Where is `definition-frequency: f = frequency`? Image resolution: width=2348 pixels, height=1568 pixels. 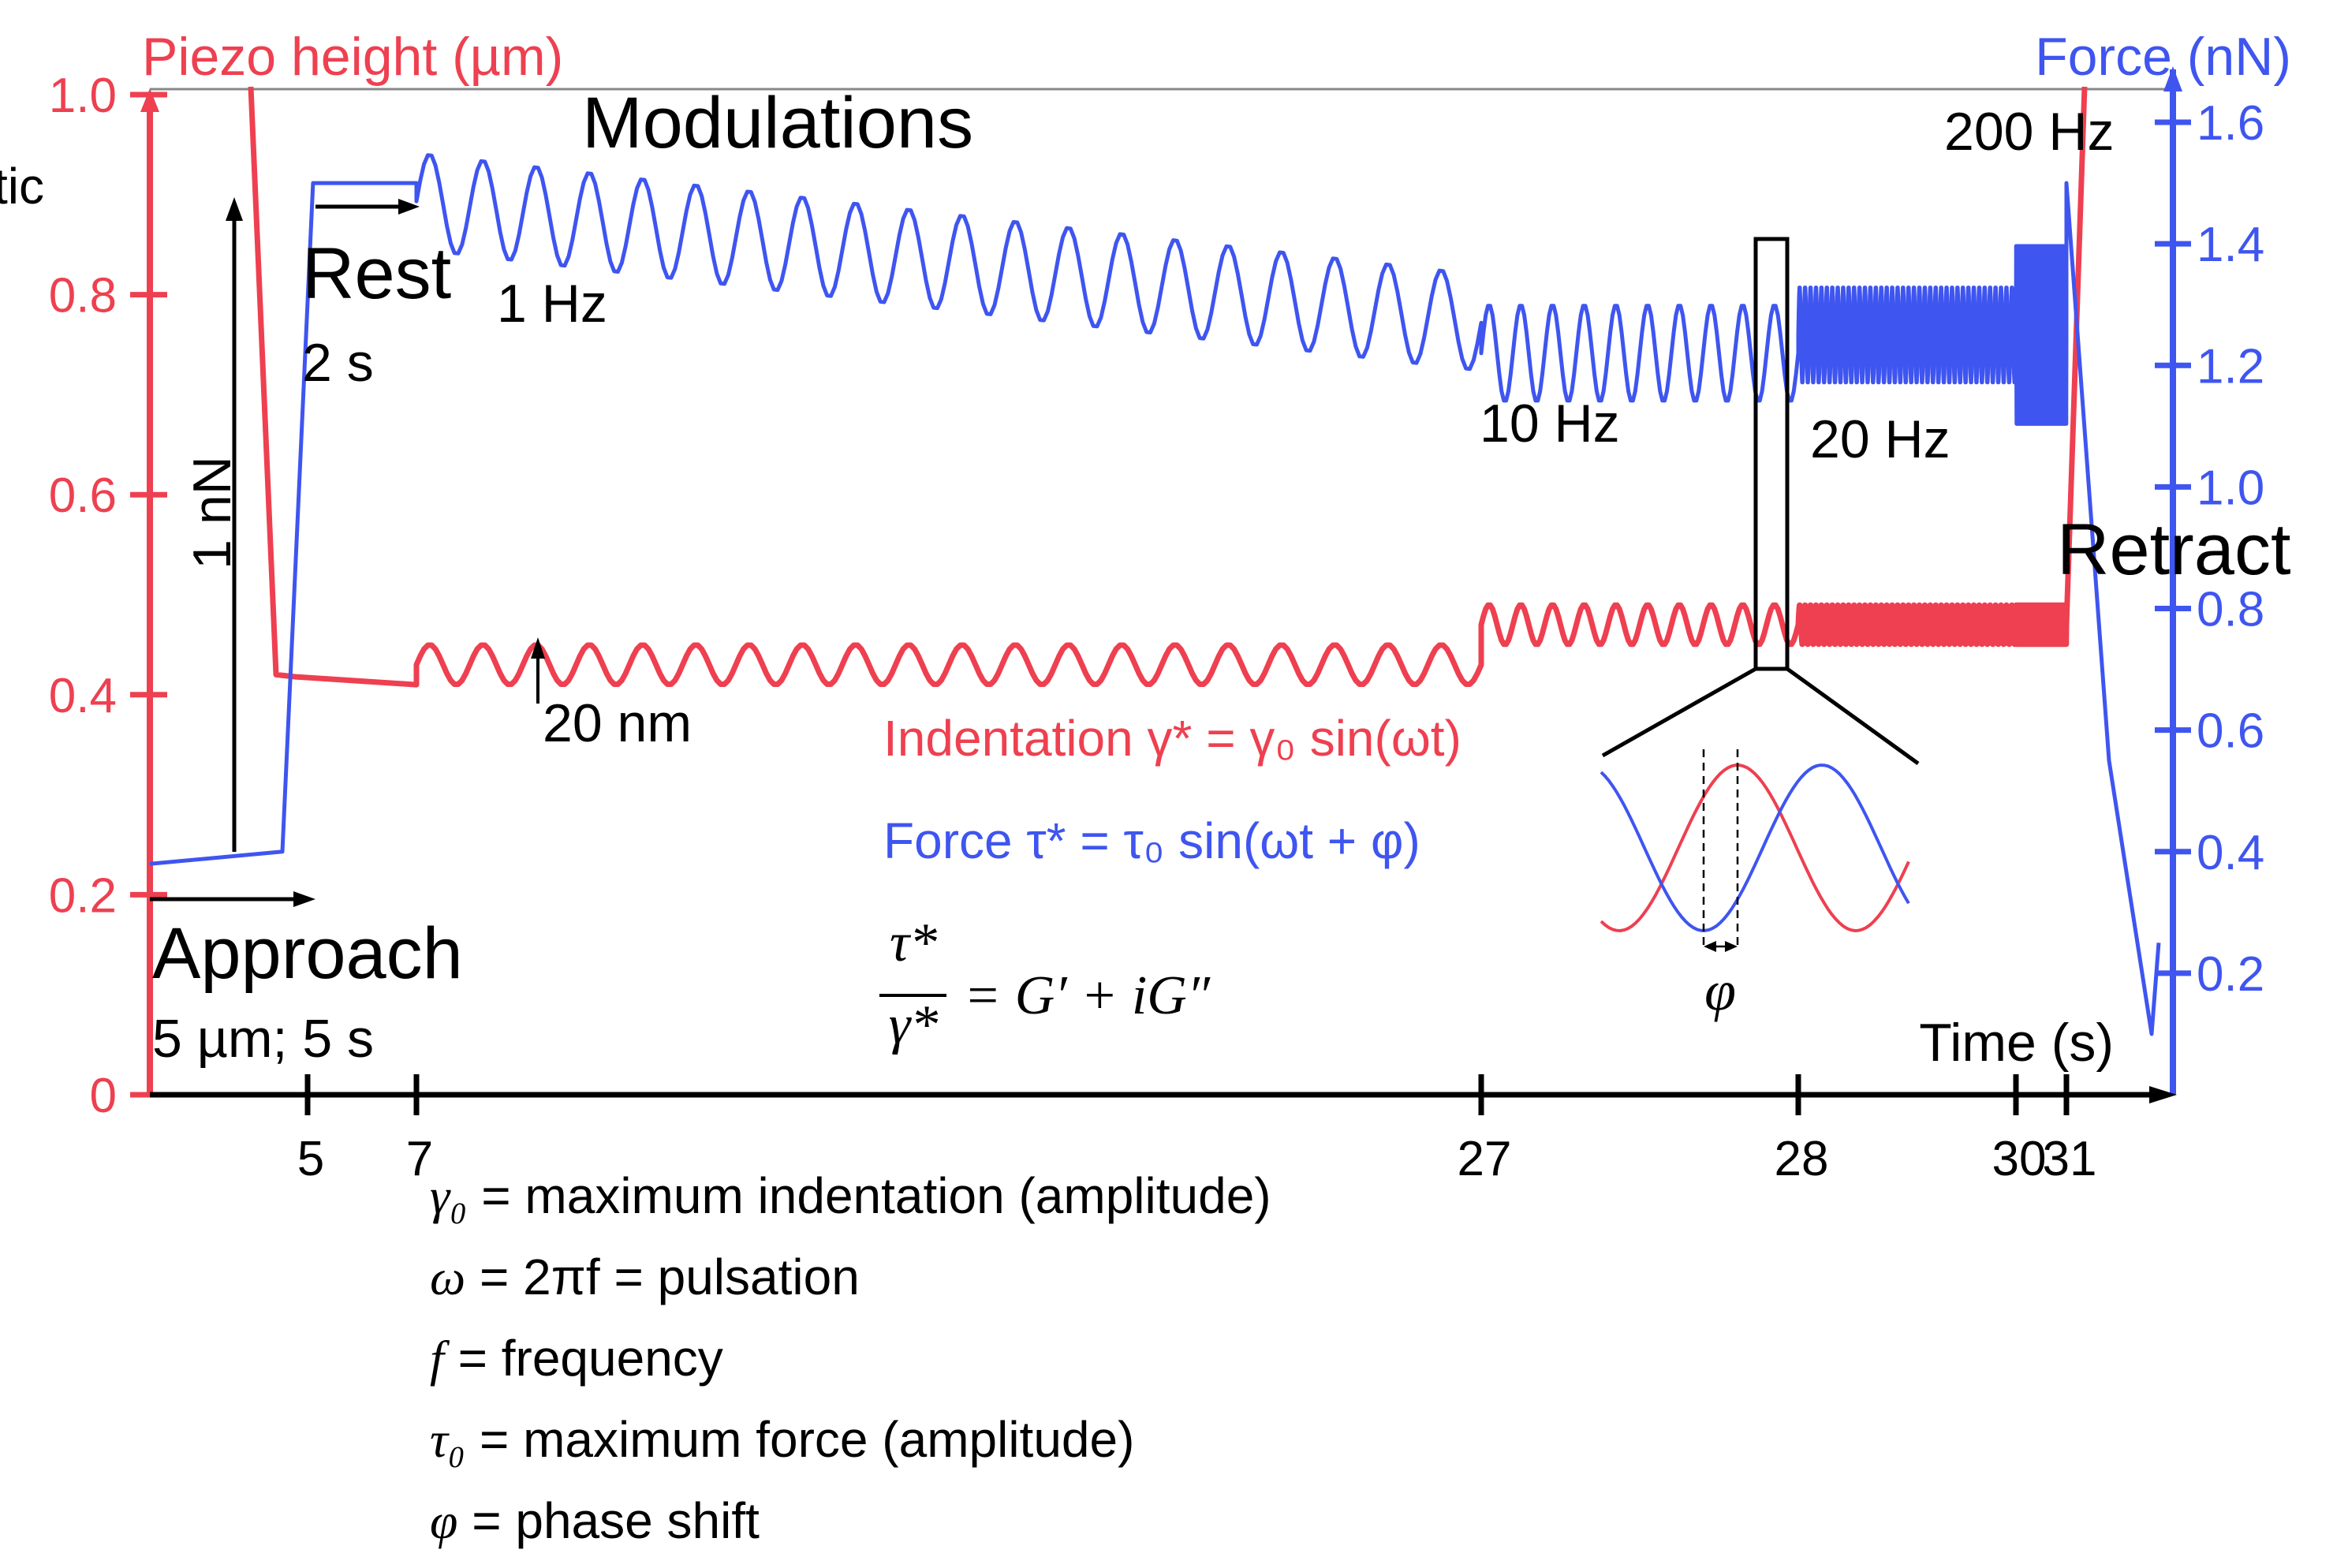 definition-frequency: f = frequency is located at coordinates (850, 1358).